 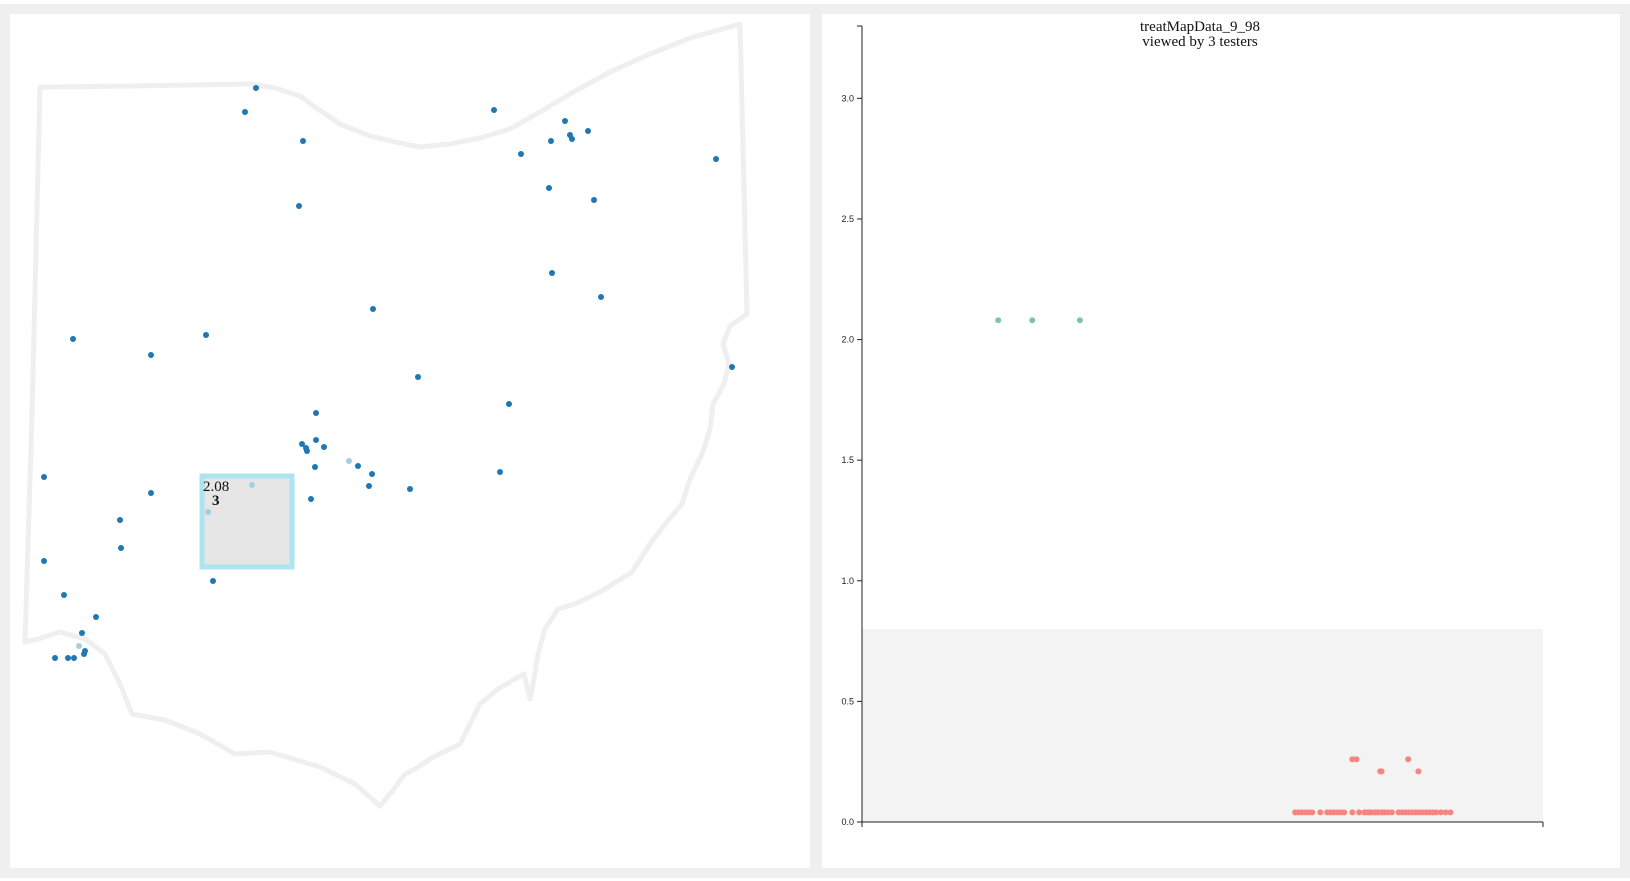 What do you see at coordinates (847, 98) in the screenshot?
I see `y-tick-label: 3.0` at bounding box center [847, 98].